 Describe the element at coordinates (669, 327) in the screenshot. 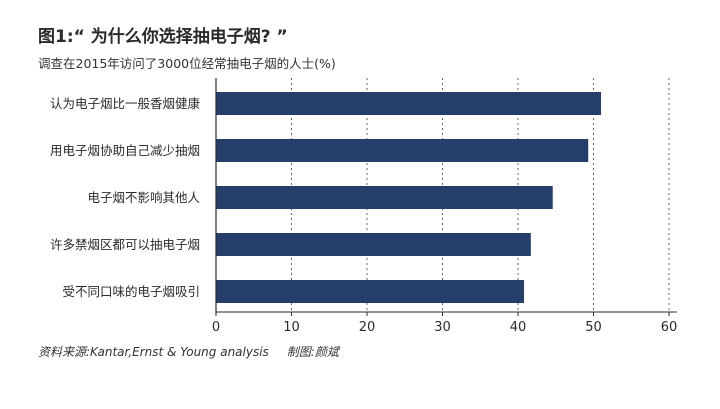

I see `x-tick-label: 60` at that location.